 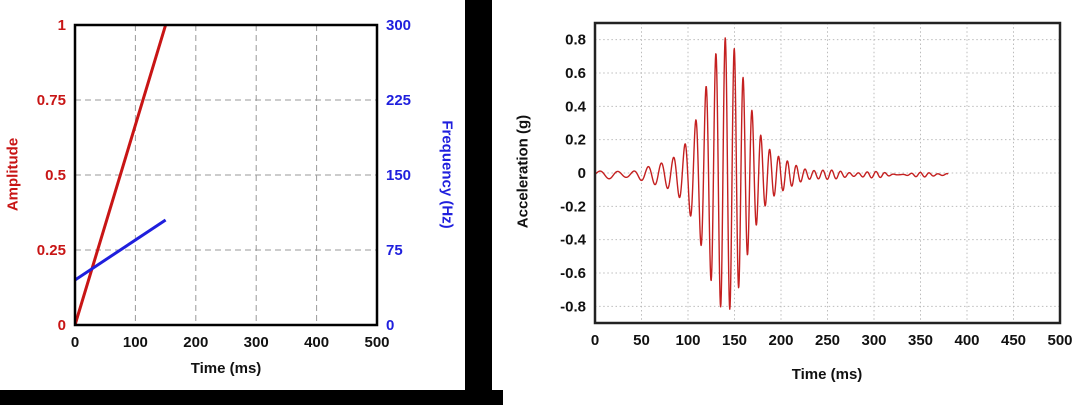 I want to click on accel-y-axis-title: Acceleration (g), so click(x=523, y=171).